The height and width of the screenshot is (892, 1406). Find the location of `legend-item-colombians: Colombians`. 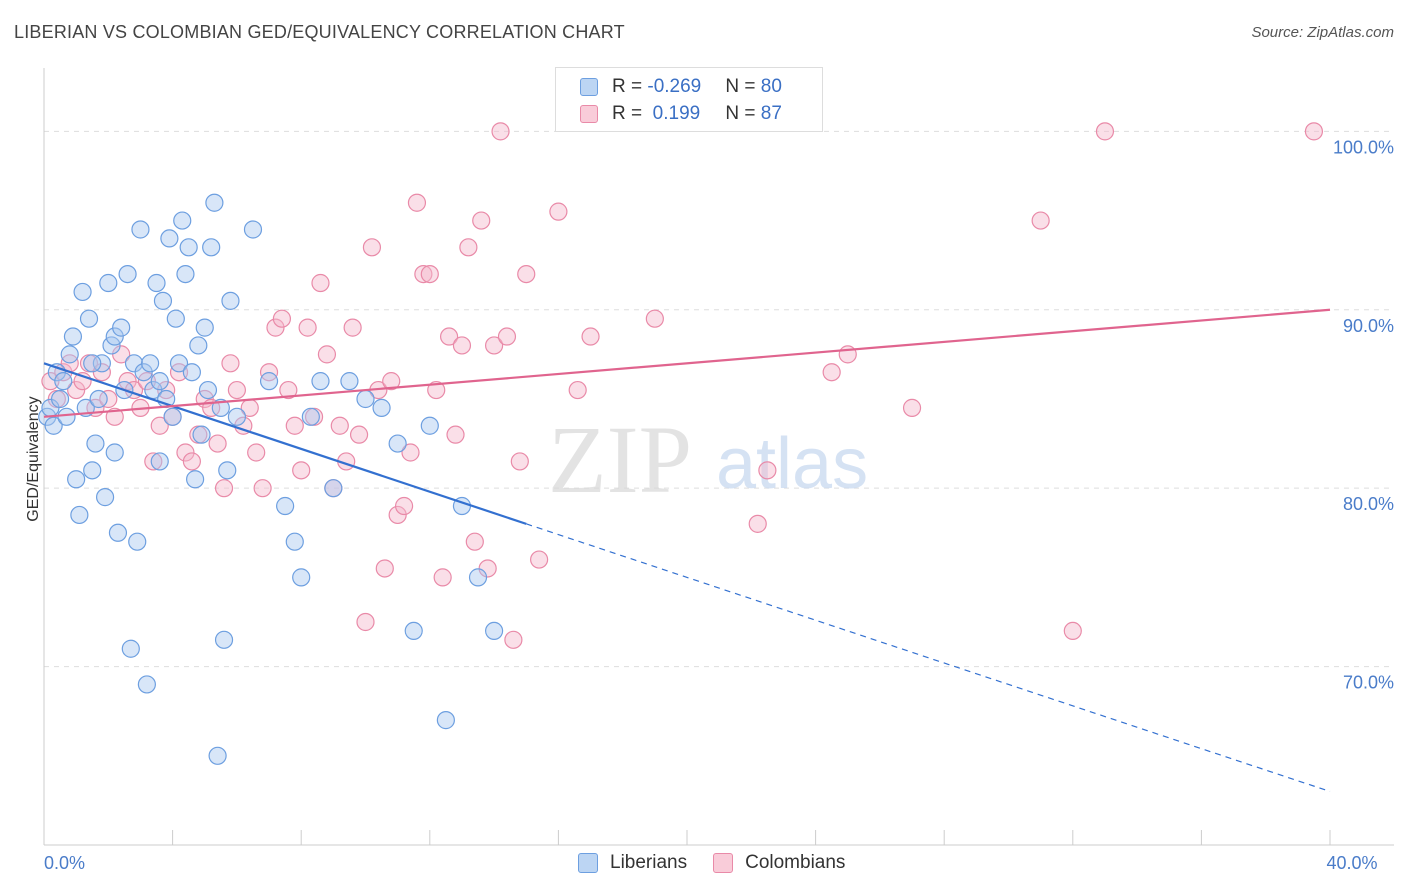

legend-item-colombians: Colombians is located at coordinates (779, 863).